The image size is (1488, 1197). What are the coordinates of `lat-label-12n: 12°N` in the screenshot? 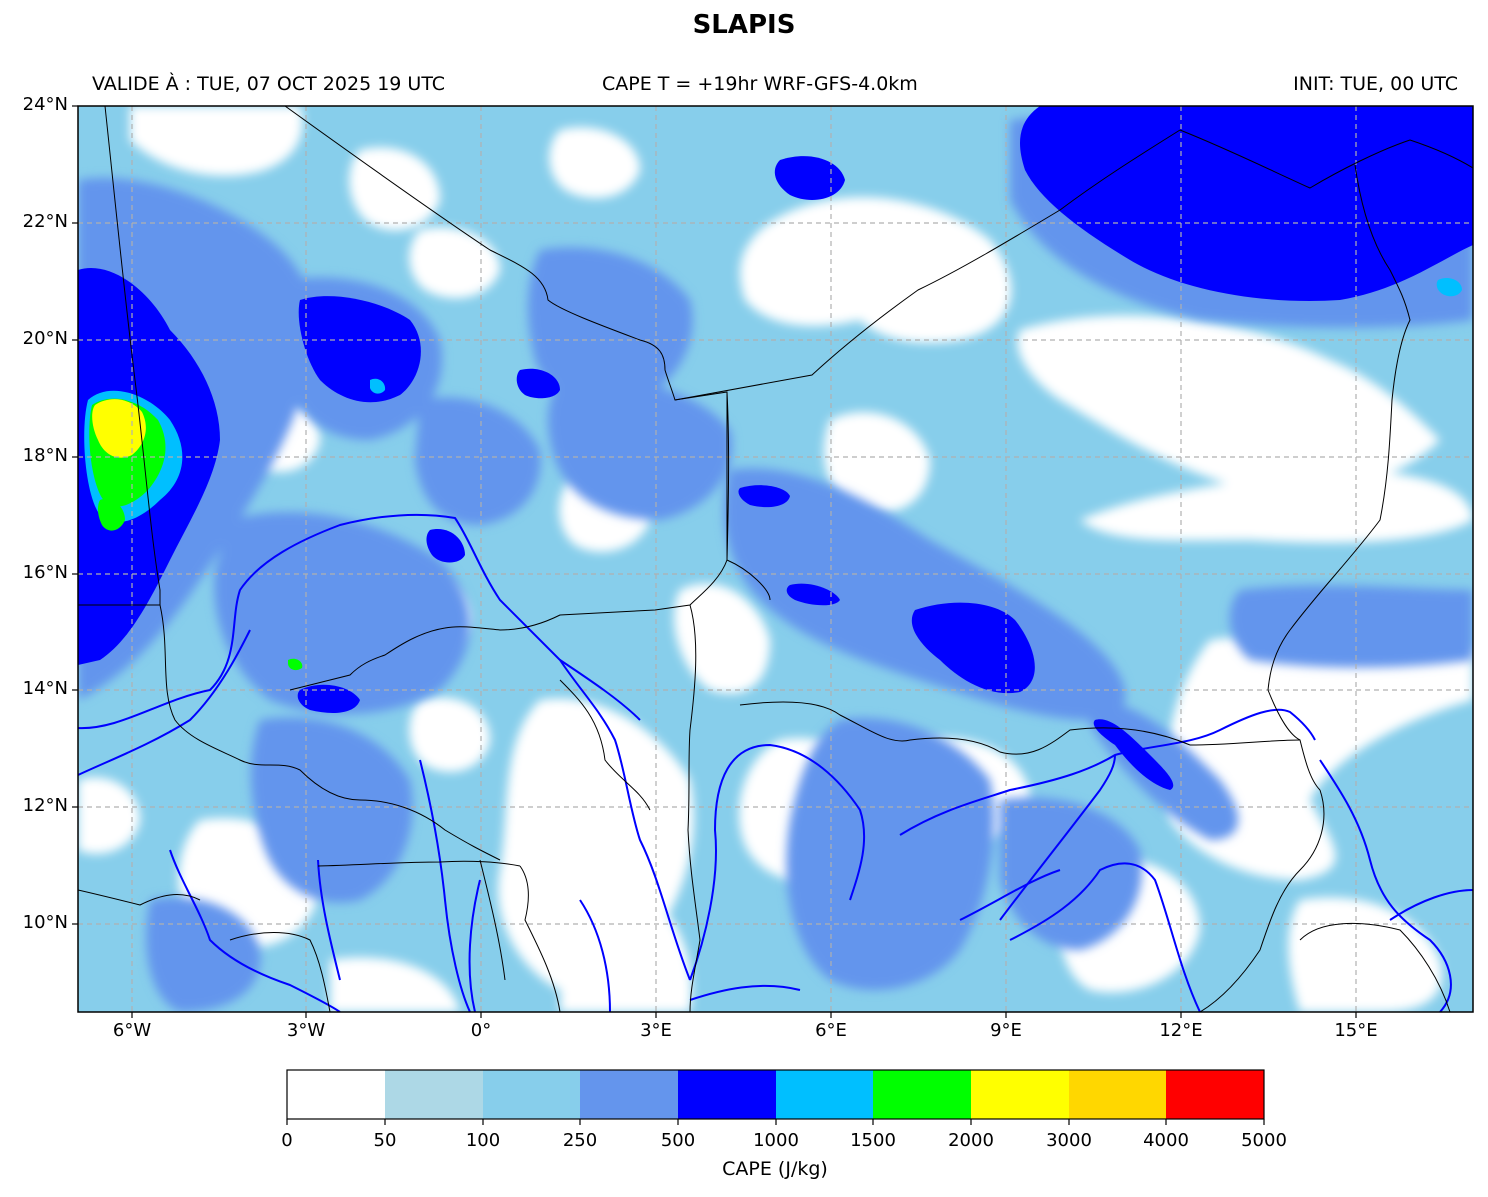 It's located at (45, 805).